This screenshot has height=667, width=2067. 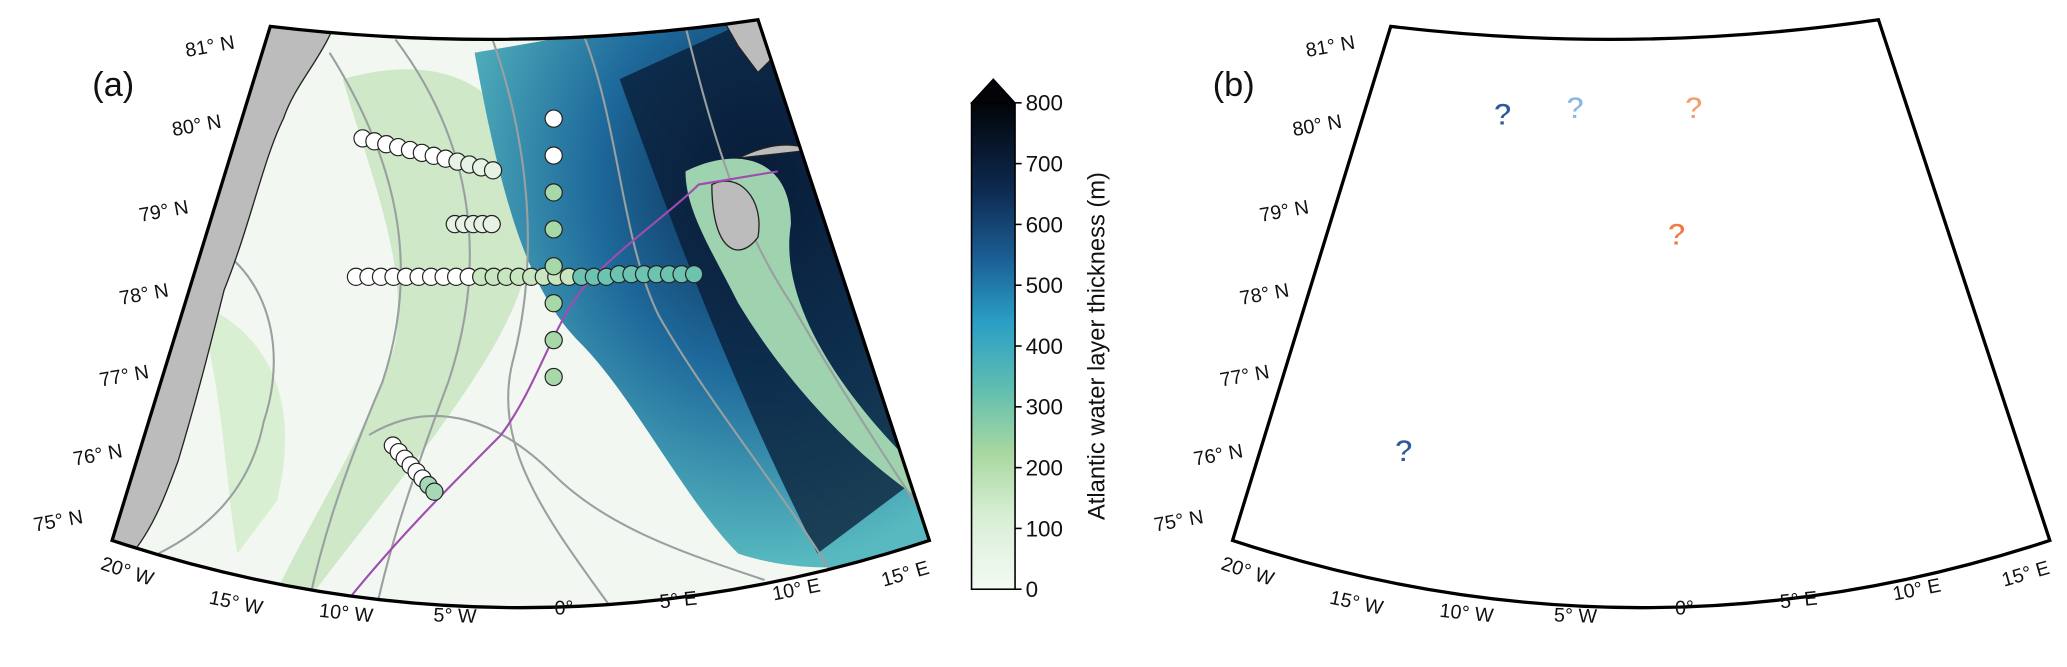 I want to click on colorbar-fill, so click(x=993, y=346).